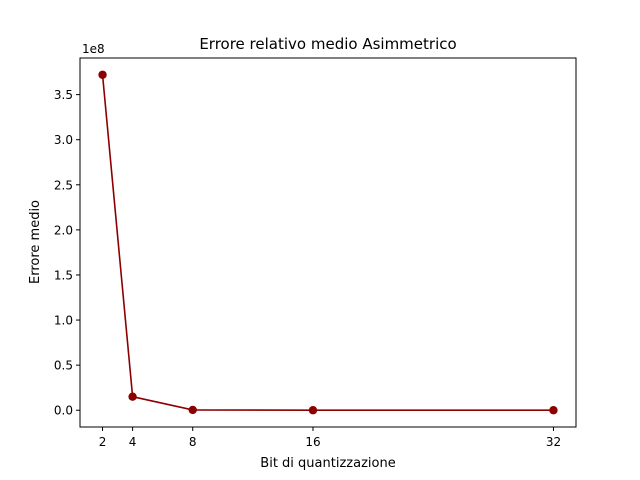 The width and height of the screenshot is (640, 480). What do you see at coordinates (63, 185) in the screenshot?
I see `y-tick-label: 2.5` at bounding box center [63, 185].